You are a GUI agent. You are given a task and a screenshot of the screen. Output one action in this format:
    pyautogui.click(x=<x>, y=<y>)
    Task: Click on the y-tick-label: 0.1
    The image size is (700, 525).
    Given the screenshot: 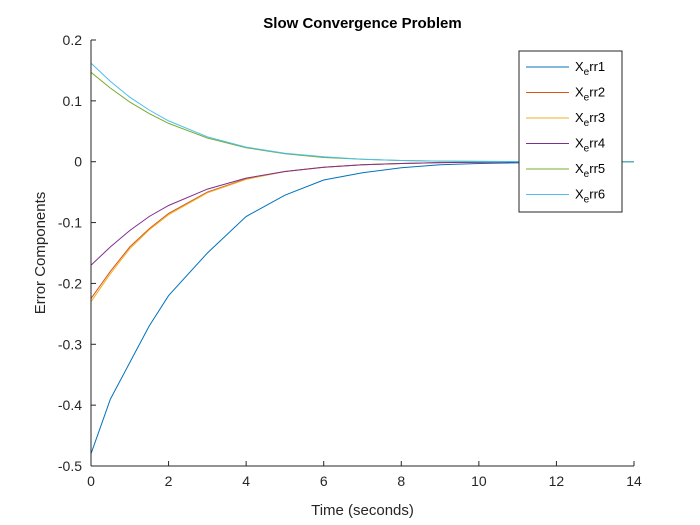 What is the action you would take?
    pyautogui.click(x=73, y=101)
    